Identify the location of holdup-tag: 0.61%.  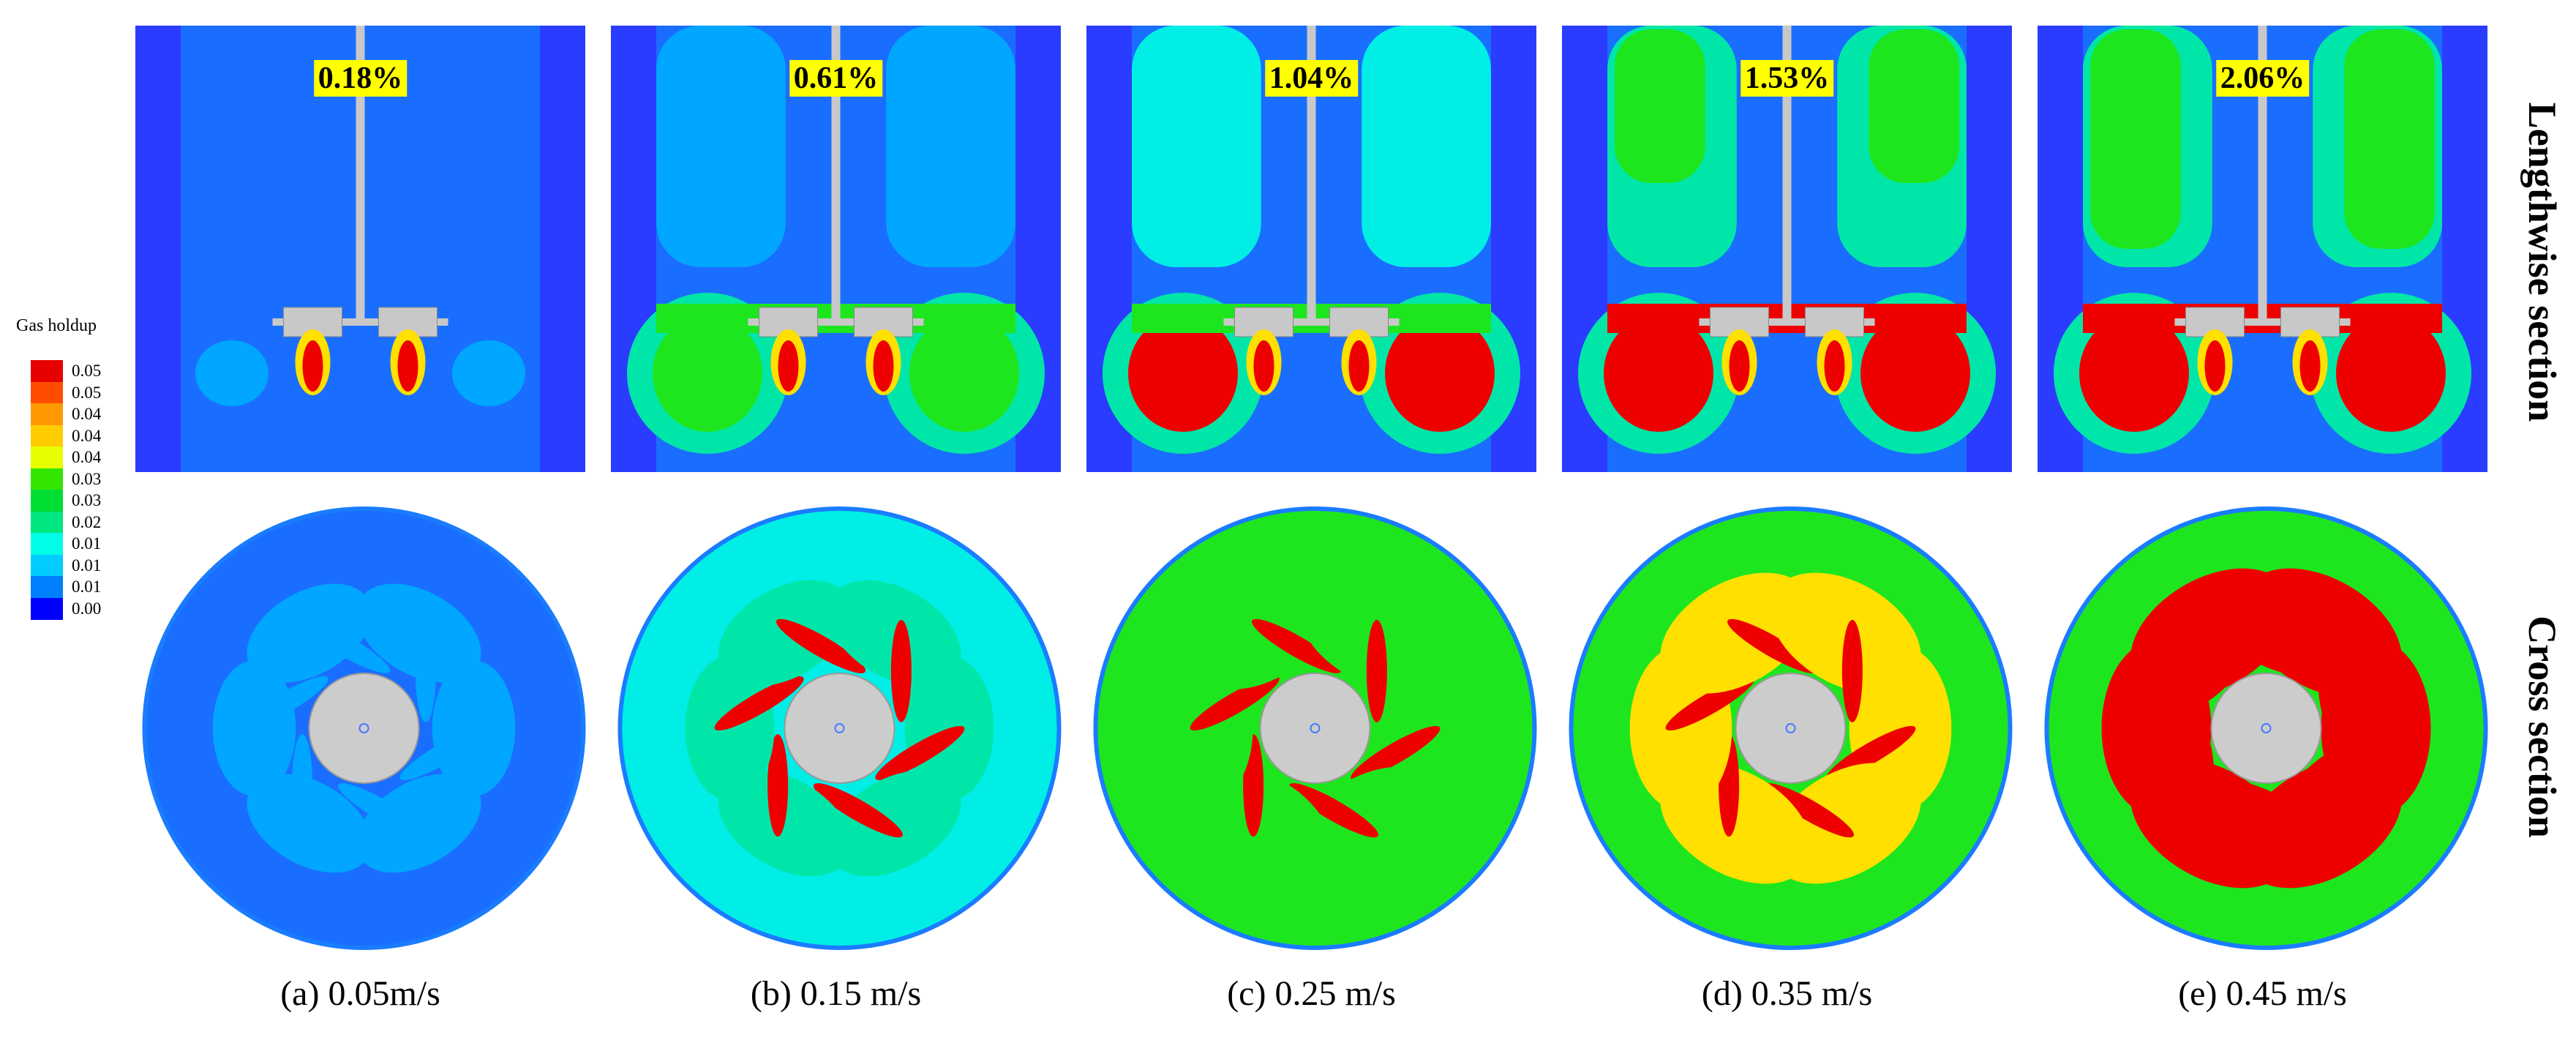
(836, 78).